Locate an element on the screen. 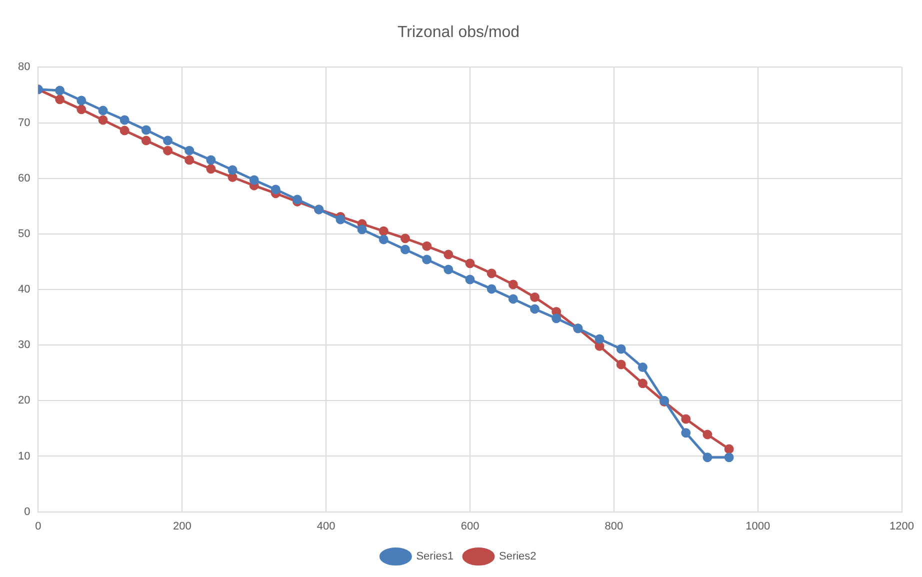  y-tick-label: 40 is located at coordinates (24, 290).